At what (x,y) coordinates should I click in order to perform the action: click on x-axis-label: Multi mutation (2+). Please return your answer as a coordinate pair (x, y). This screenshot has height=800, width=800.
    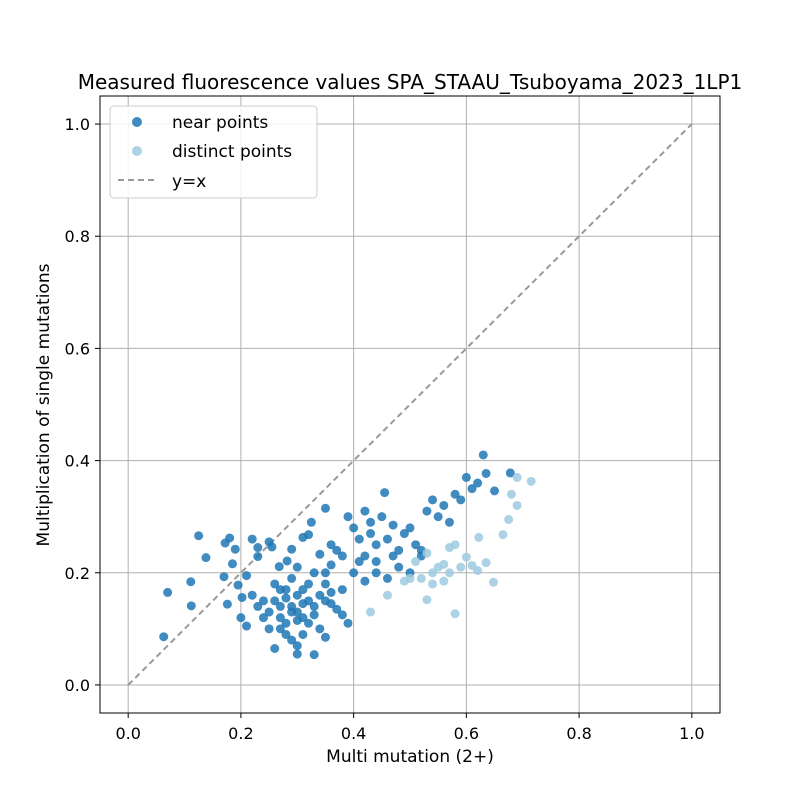
    Looking at the image, I should click on (410, 757).